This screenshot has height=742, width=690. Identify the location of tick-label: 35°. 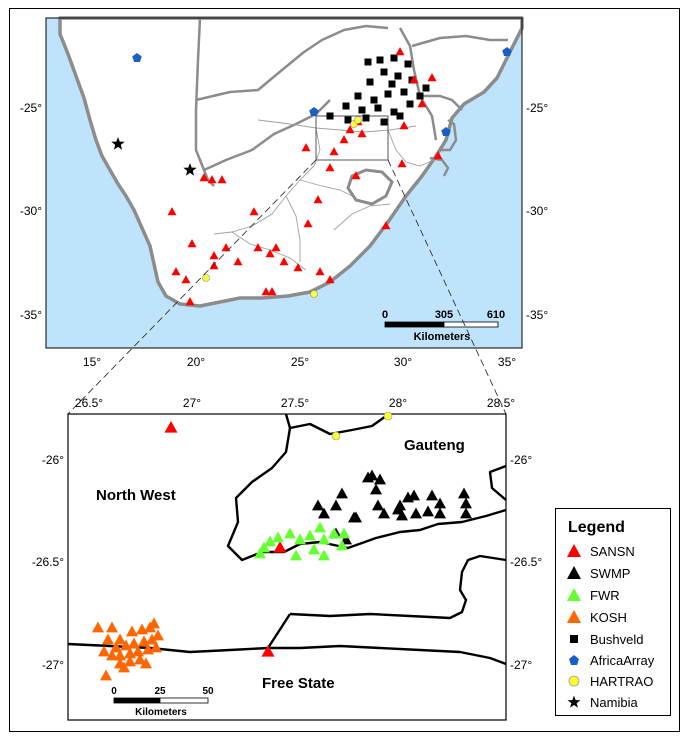
(507, 362).